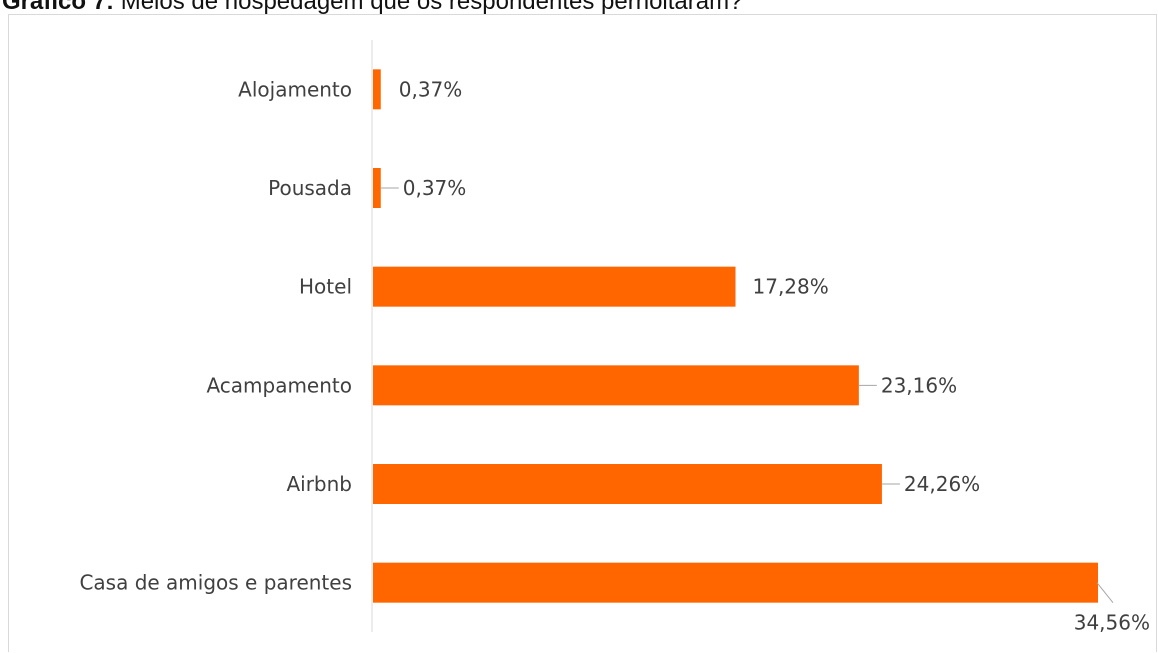 This screenshot has width=1158, height=653. What do you see at coordinates (435, 188) in the screenshot?
I see `value-label-1: 0,37%` at bounding box center [435, 188].